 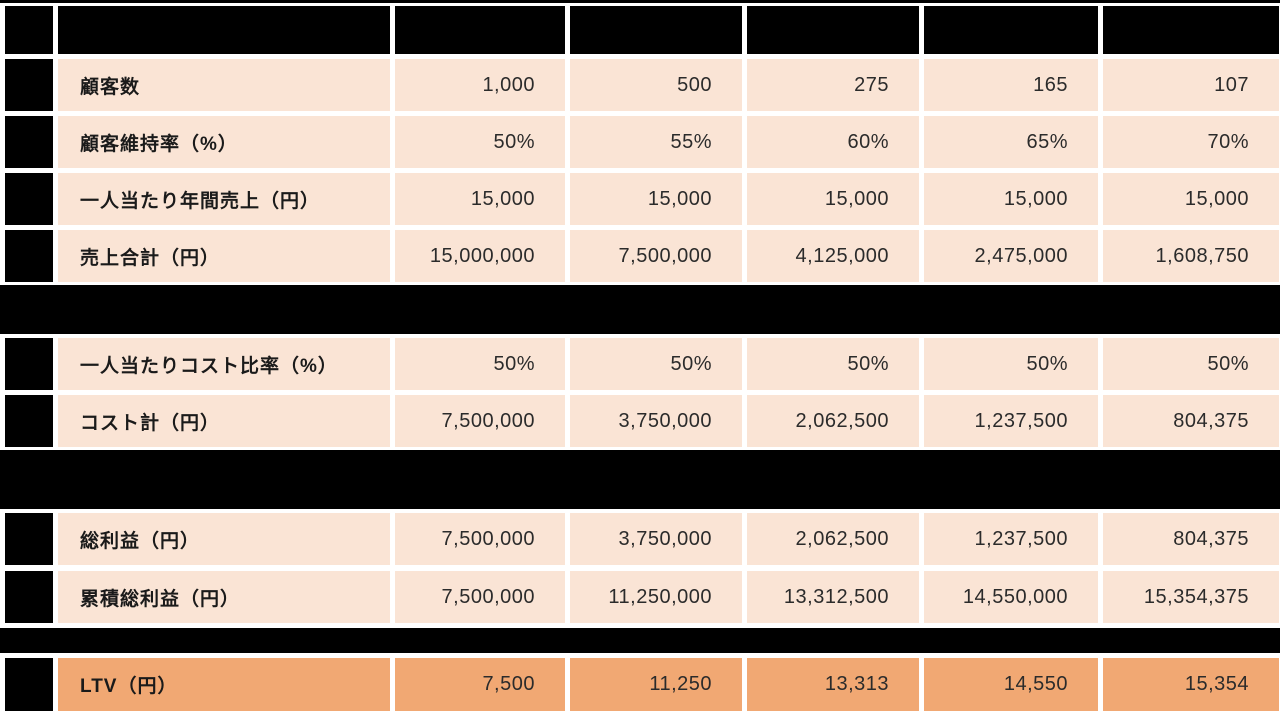 I want to click on cell-value: 14,550,000, so click(x=1011, y=597).